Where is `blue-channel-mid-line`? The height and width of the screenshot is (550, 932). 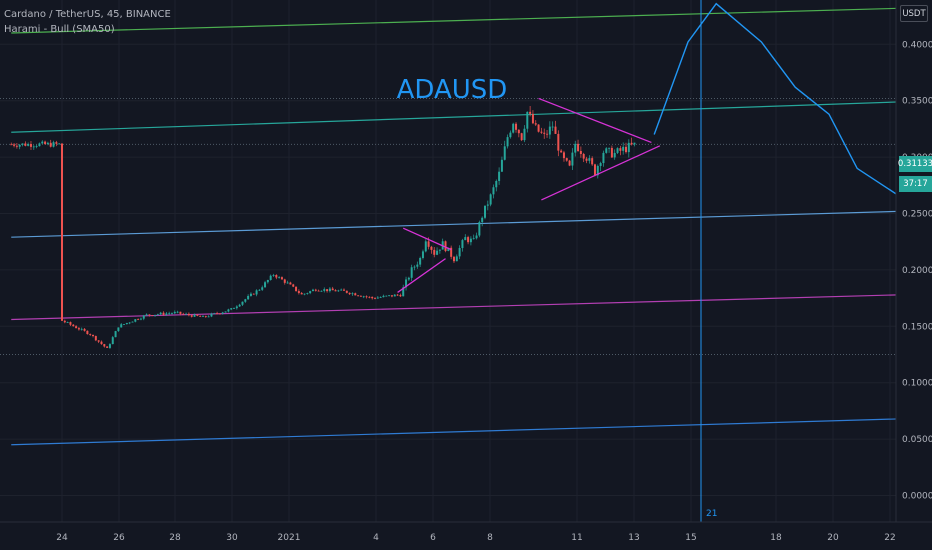
blue-channel-mid-line is located at coordinates (457, 224).